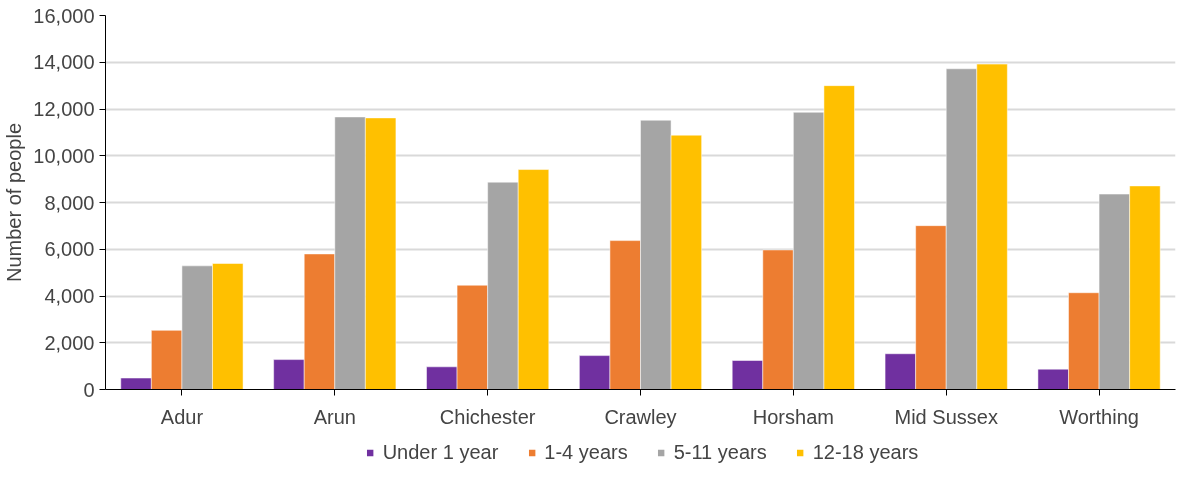 This screenshot has width=1194, height=482. Describe the element at coordinates (1099, 416) in the screenshot. I see `x-tick-label: Worthing` at that location.